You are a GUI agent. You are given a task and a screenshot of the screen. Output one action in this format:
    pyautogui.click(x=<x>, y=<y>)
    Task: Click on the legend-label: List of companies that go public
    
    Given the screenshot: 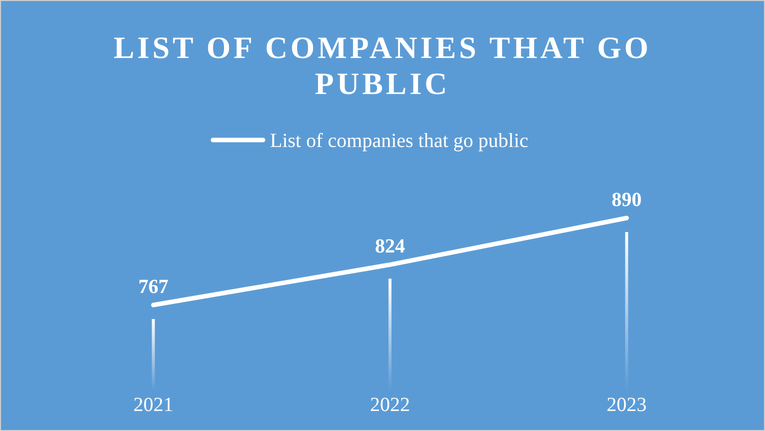 What is the action you would take?
    pyautogui.click(x=399, y=141)
    